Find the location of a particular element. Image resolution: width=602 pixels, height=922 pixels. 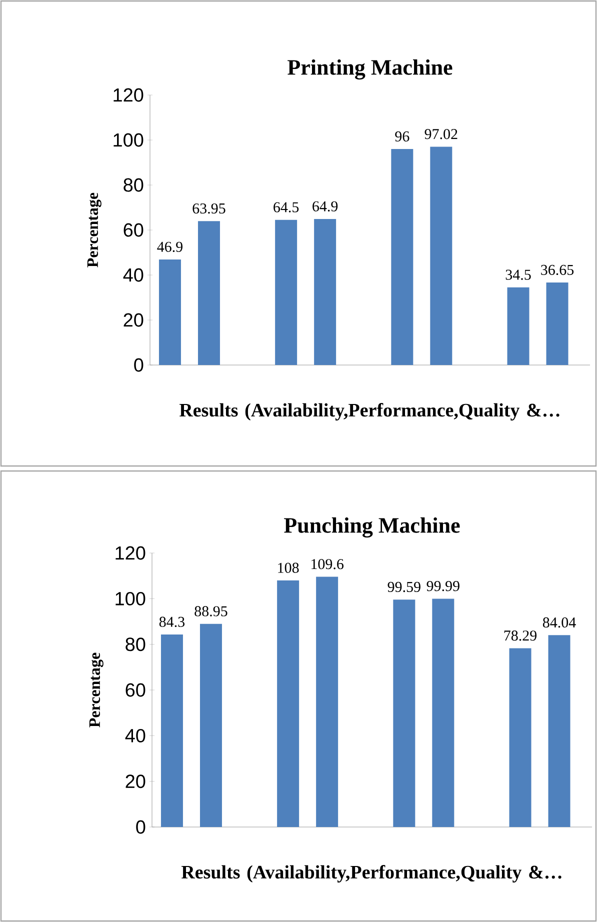

data-label: 64.5 is located at coordinates (286, 207).